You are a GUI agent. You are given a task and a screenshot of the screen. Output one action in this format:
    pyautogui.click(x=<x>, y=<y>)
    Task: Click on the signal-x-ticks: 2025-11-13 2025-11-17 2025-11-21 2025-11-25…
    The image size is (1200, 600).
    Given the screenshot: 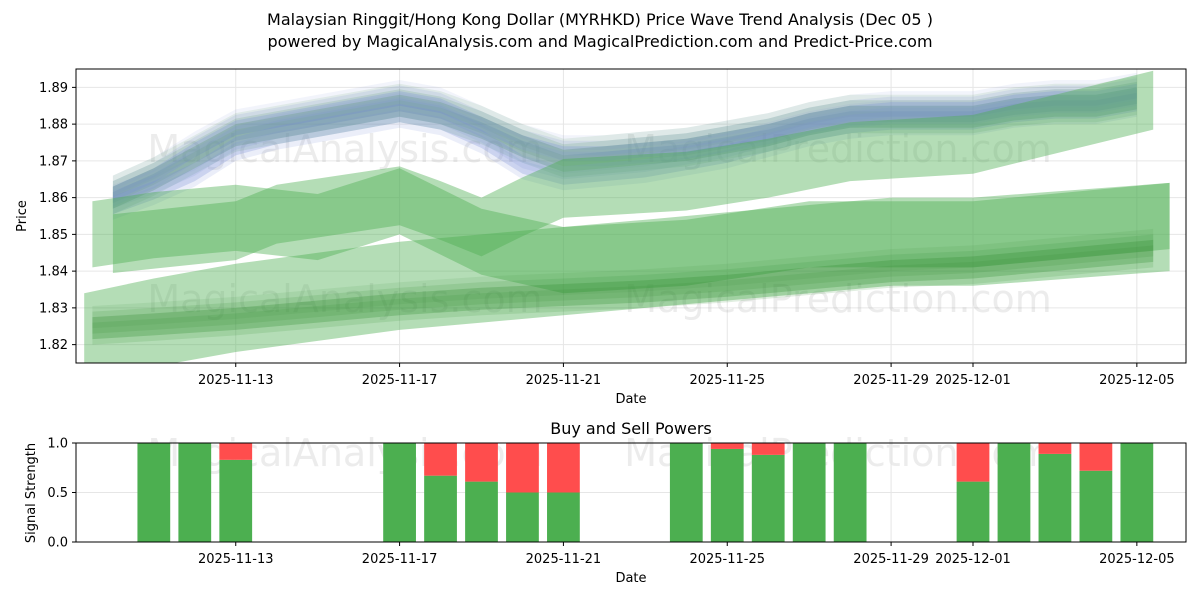 What is the action you would take?
    pyautogui.click(x=686, y=554)
    